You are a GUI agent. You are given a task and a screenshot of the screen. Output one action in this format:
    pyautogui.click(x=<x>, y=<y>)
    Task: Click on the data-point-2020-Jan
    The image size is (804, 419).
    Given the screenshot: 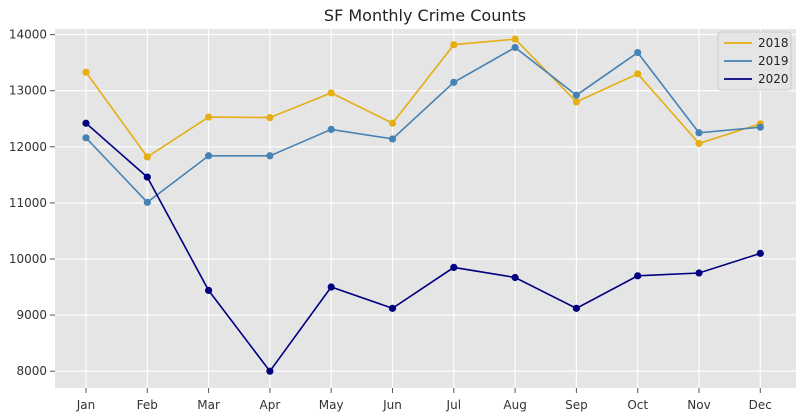 What is the action you would take?
    pyautogui.click(x=86, y=123)
    